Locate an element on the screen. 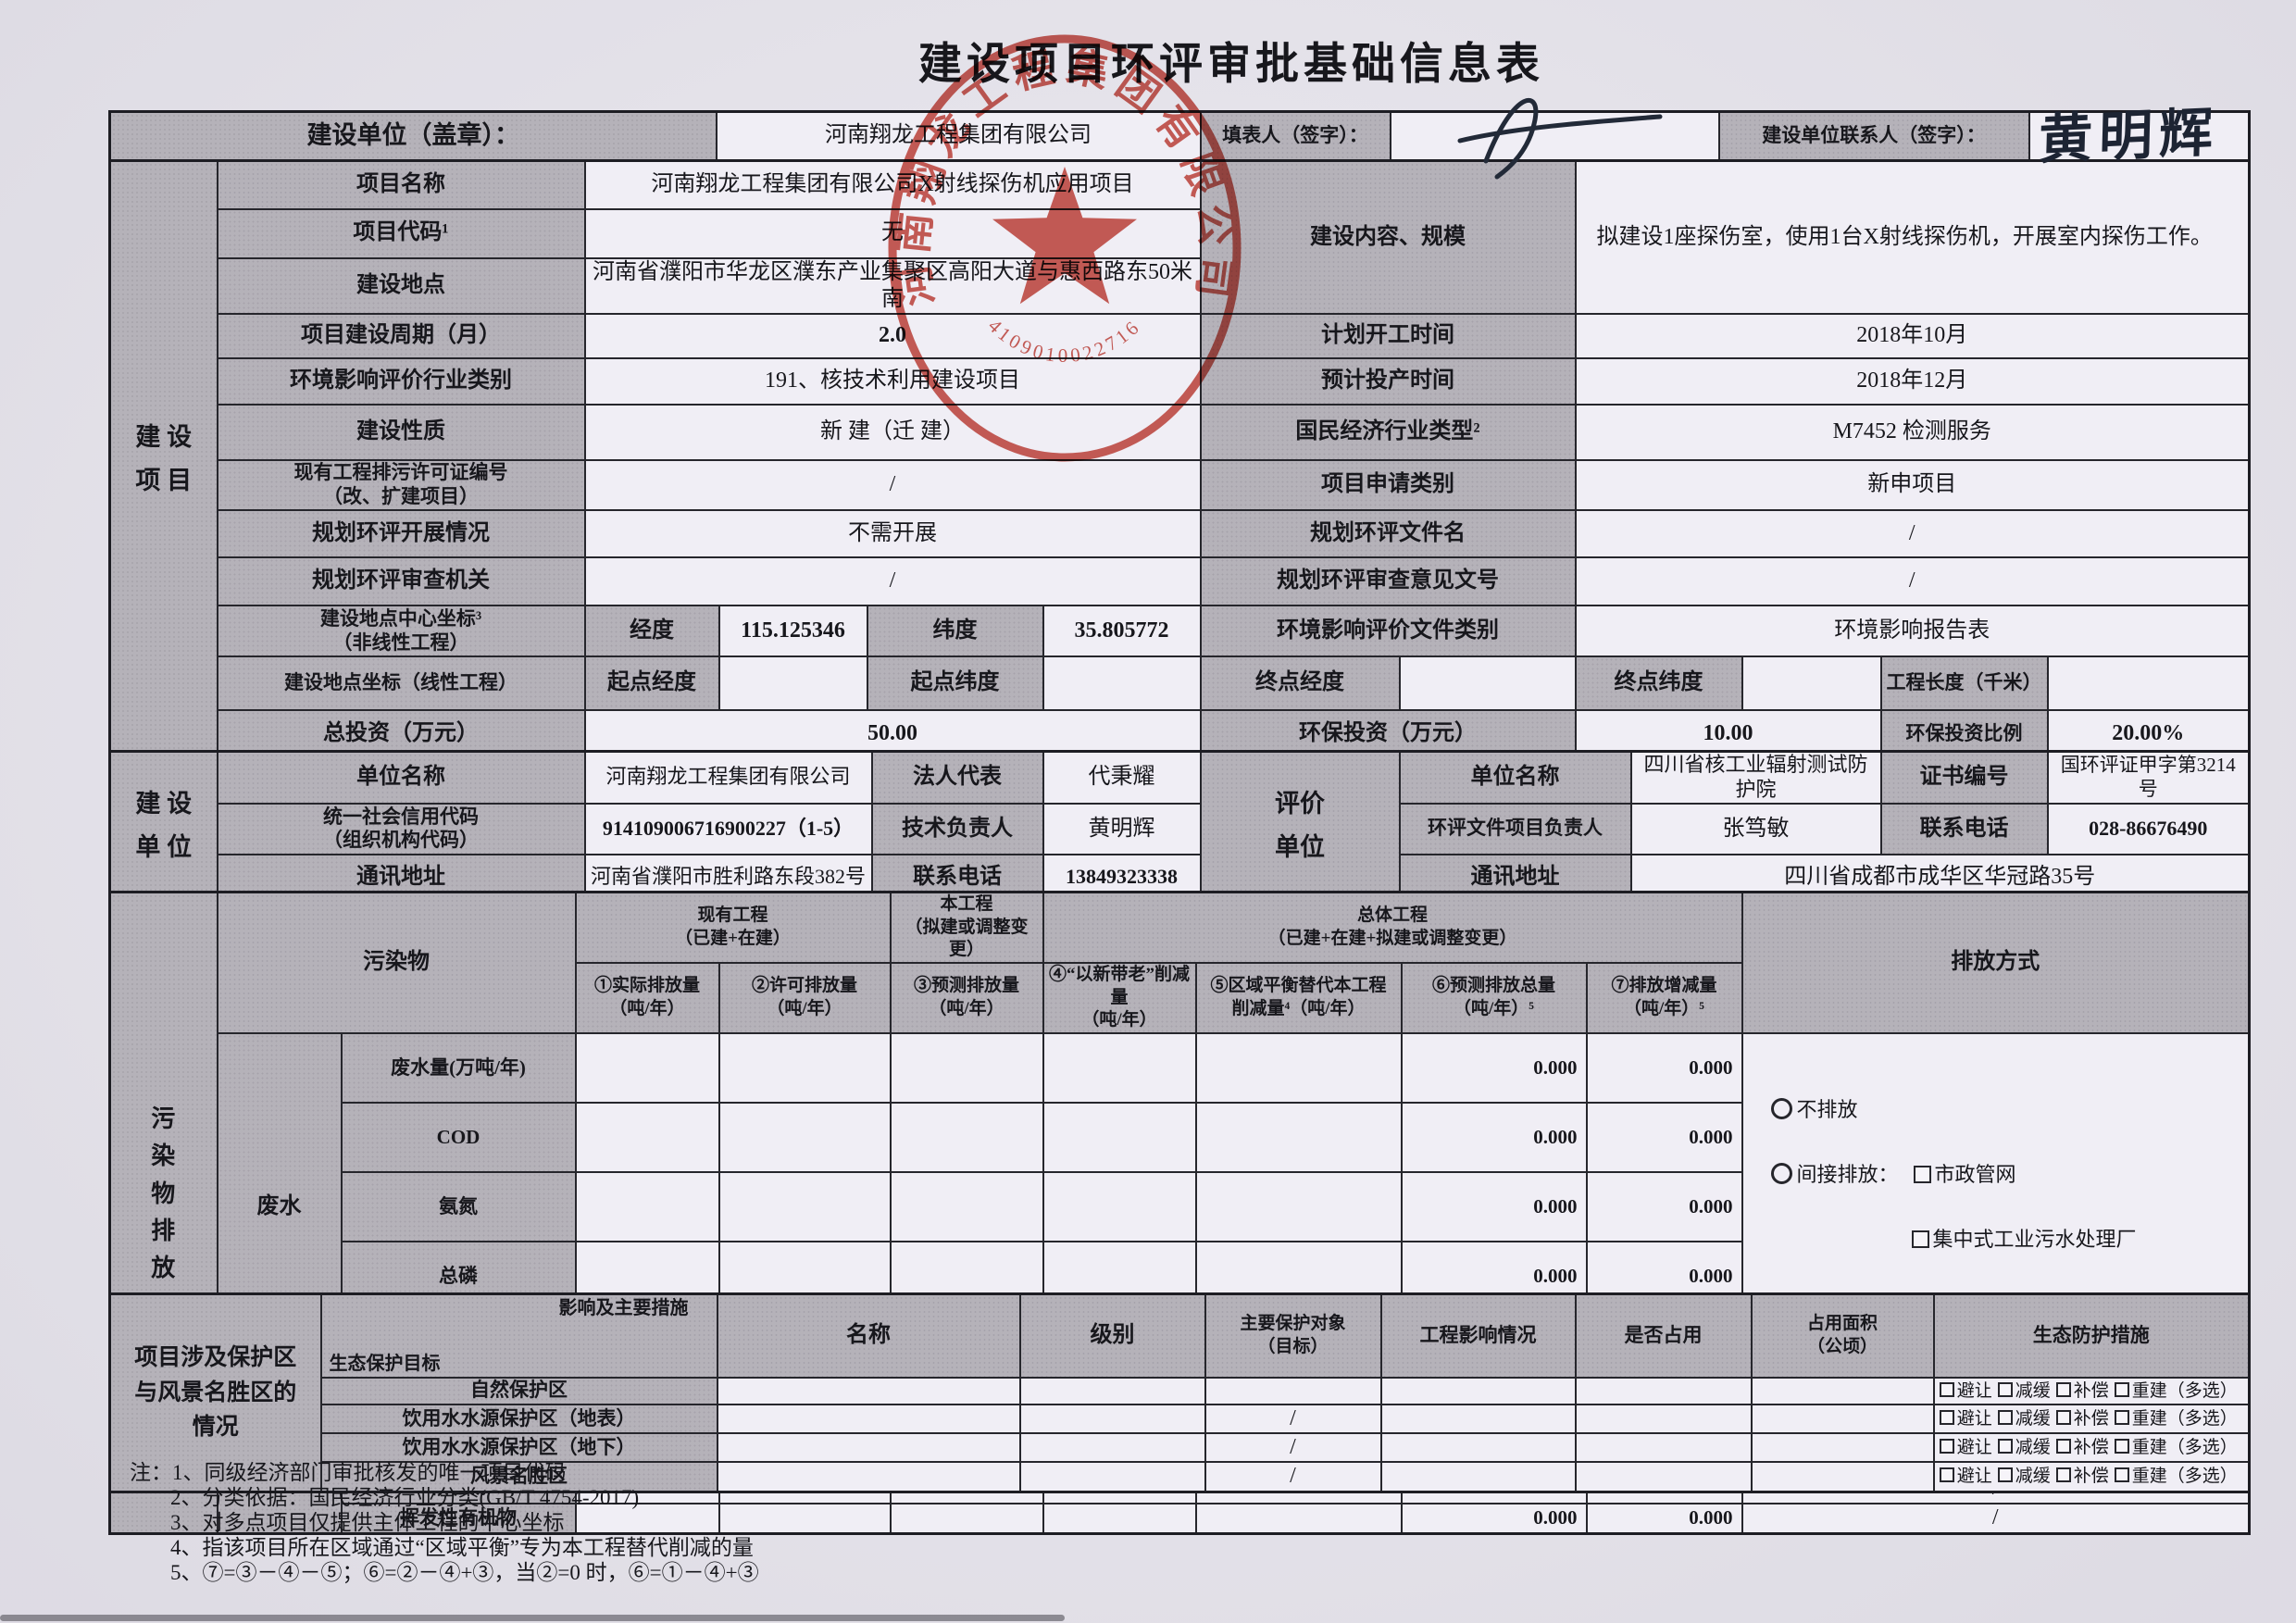  filler-signature is located at coordinates (1560, 138).